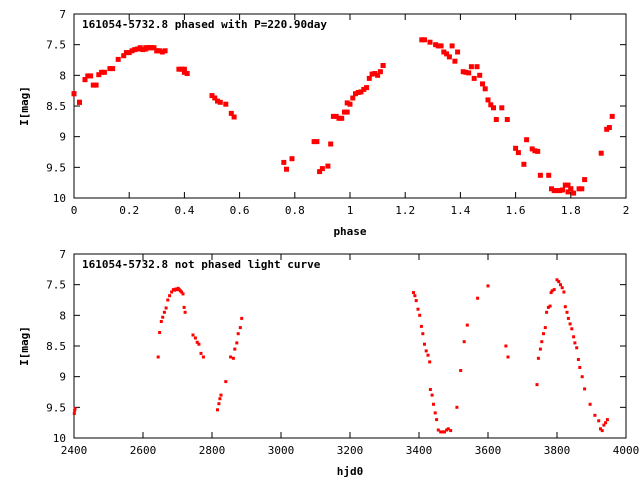 The image size is (640, 485). I want to click on x-tick-label: 3600, so click(488, 450).